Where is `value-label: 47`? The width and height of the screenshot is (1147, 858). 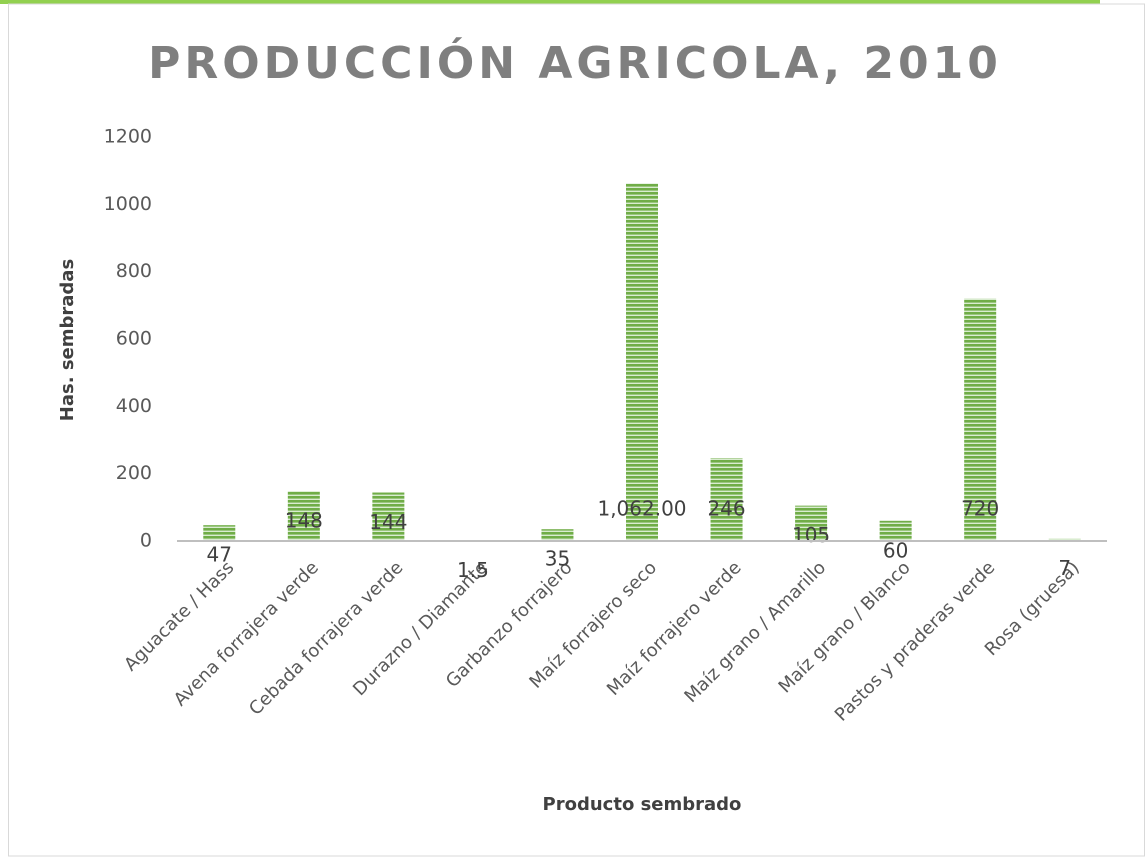
value-label: 47 is located at coordinates (219, 555).